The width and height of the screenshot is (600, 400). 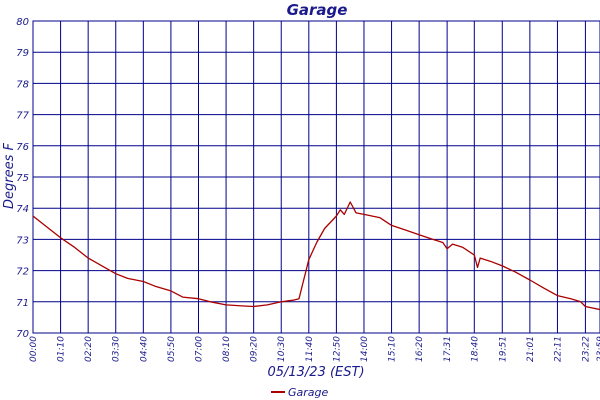 What do you see at coordinates (586, 349) in the screenshot?
I see `x-tick-label: 23:22` at bounding box center [586, 349].